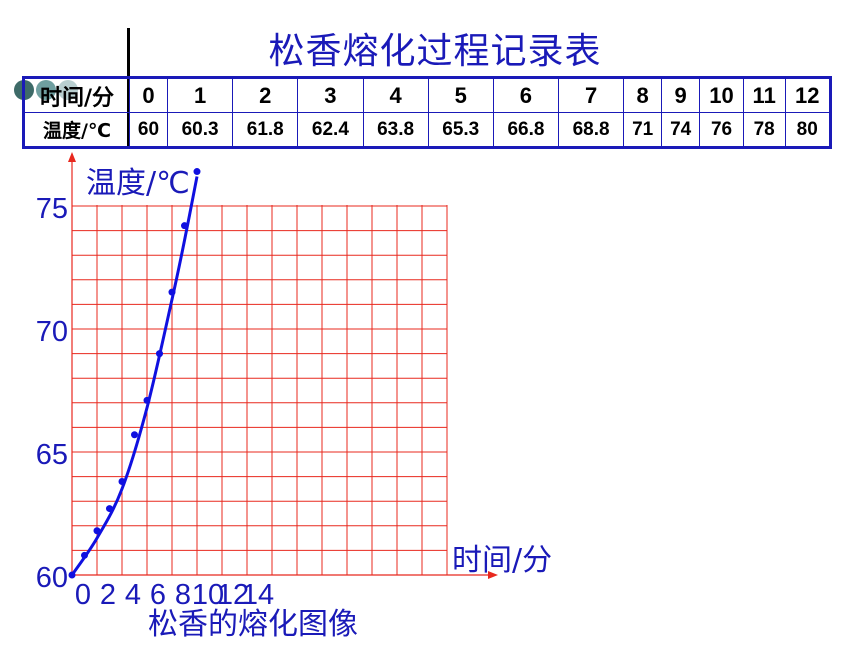  I want to click on time-cell: 2, so click(265, 95).